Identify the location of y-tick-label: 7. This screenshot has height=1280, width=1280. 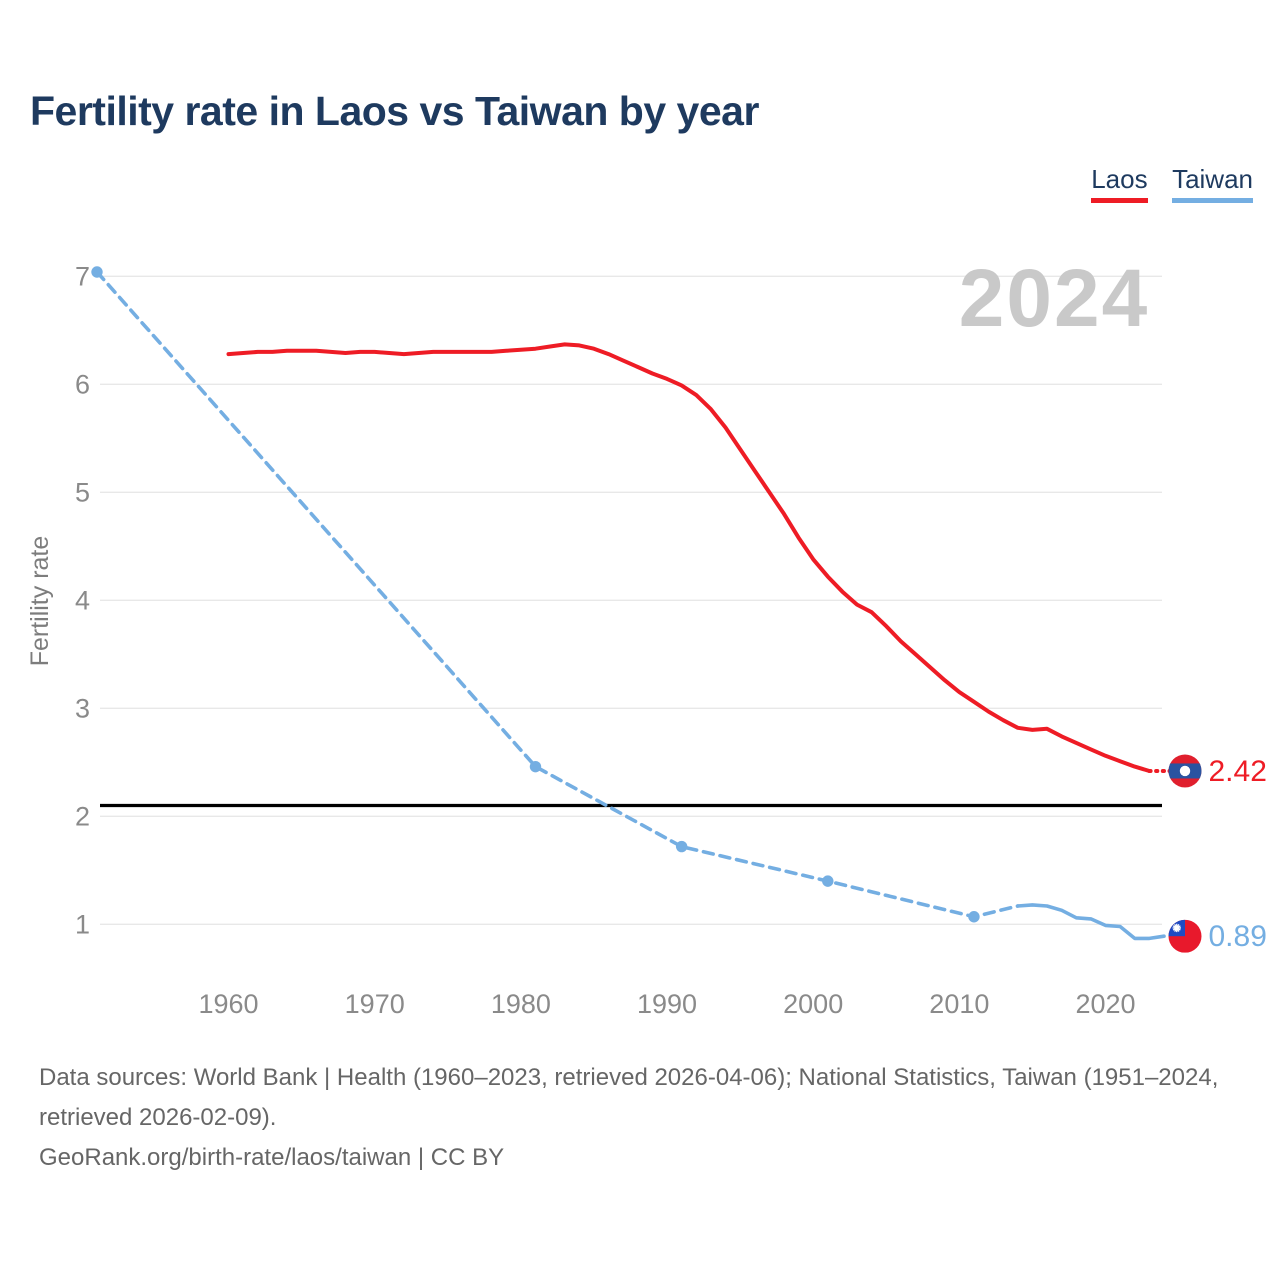
(82, 276).